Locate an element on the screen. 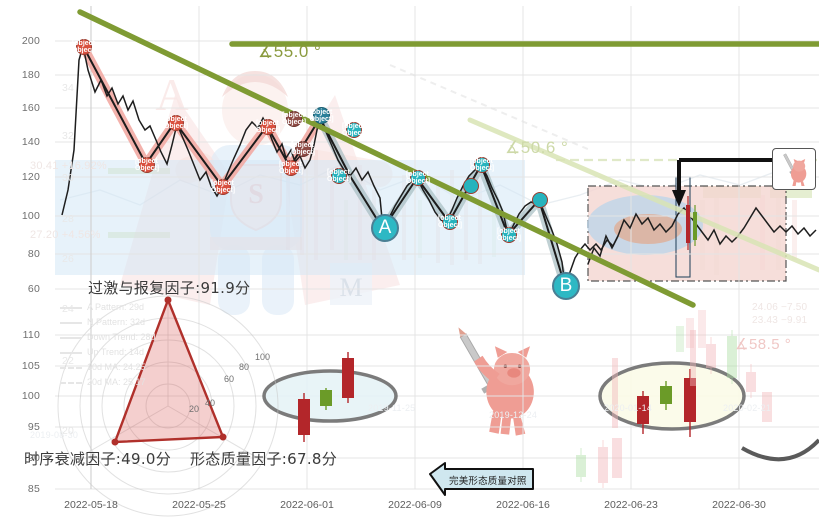 This screenshot has width=819, height=520. y2-tick-85: 85 is located at coordinates (33, 489).